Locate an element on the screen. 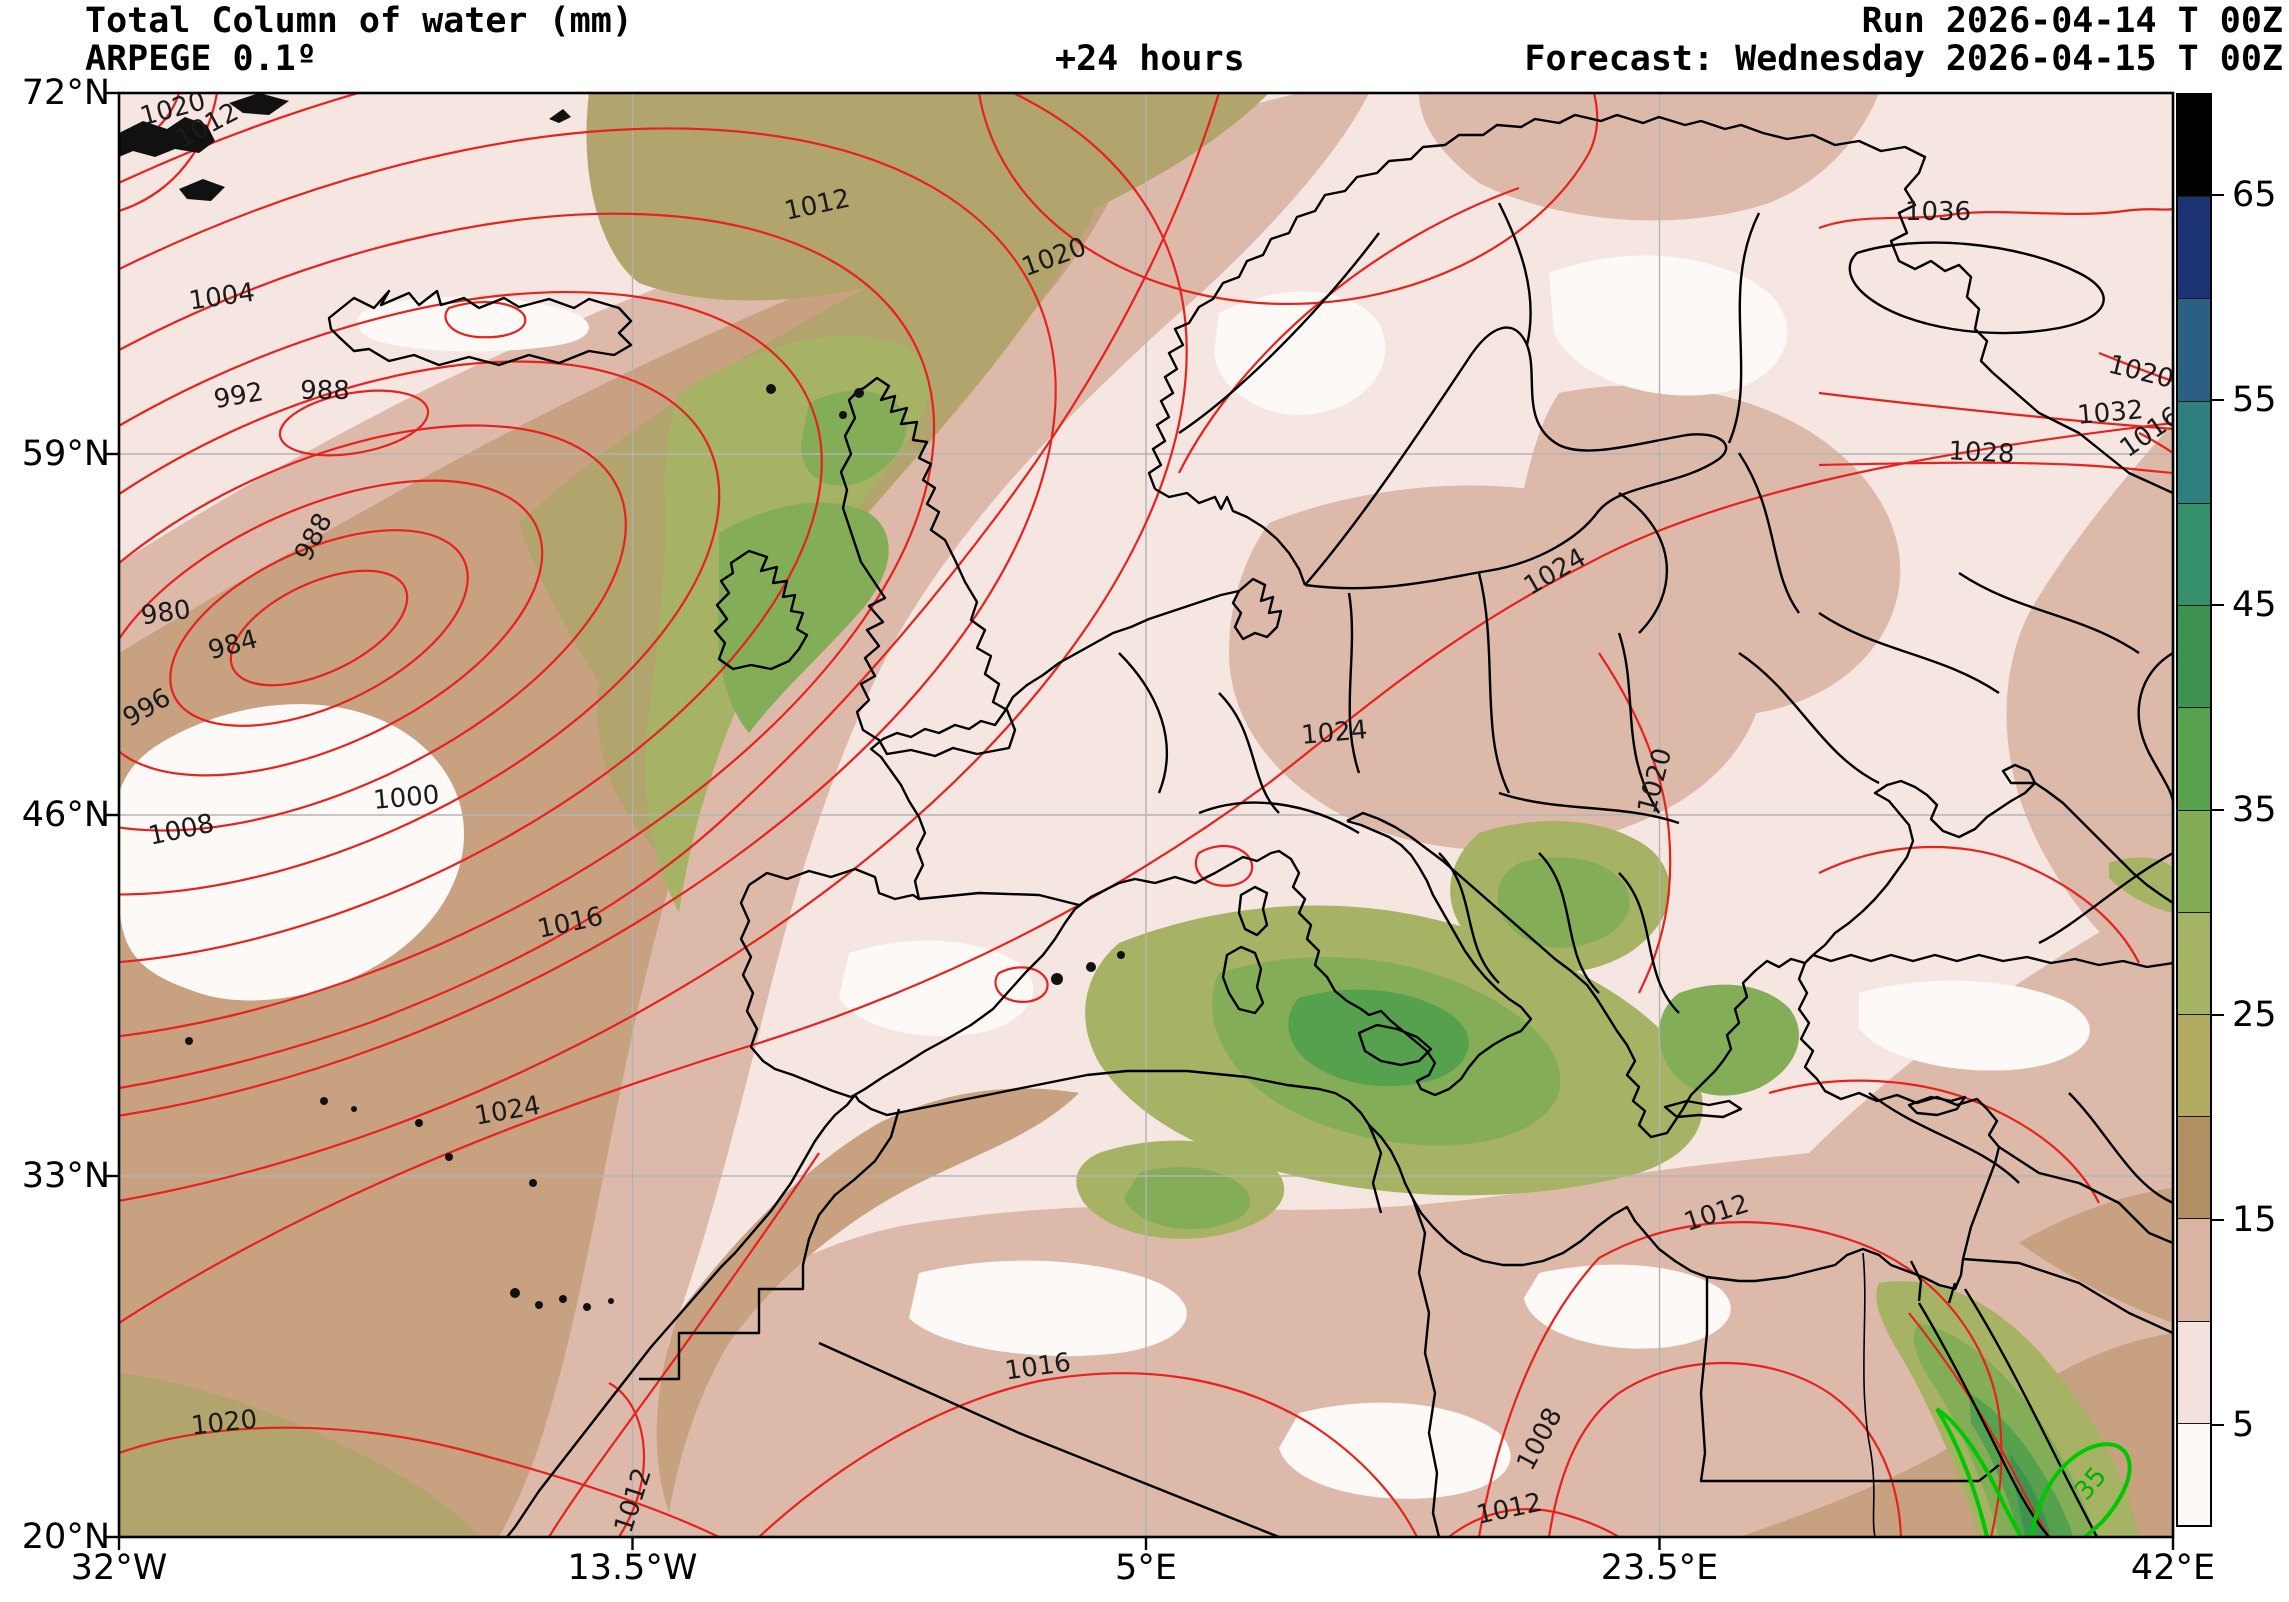 The image size is (2289, 1602). water35-contour is located at coordinates (2033, 1472).